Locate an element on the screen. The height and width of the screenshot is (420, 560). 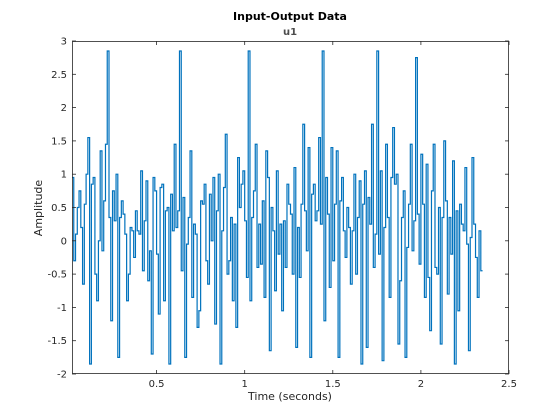
y-axis-label: Amplitude is located at coordinates (38, 208).